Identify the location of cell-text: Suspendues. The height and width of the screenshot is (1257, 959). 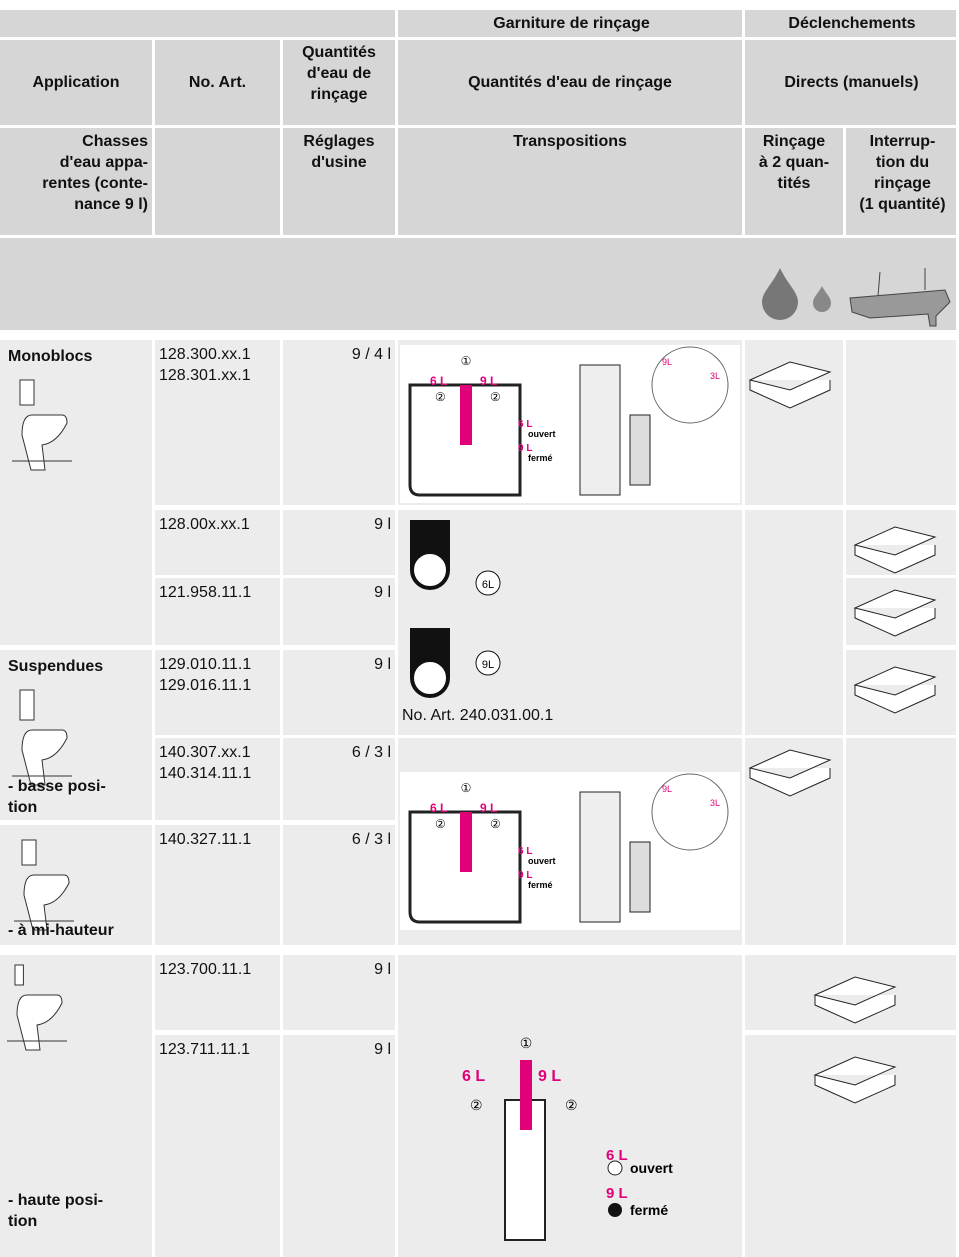
(56, 666).